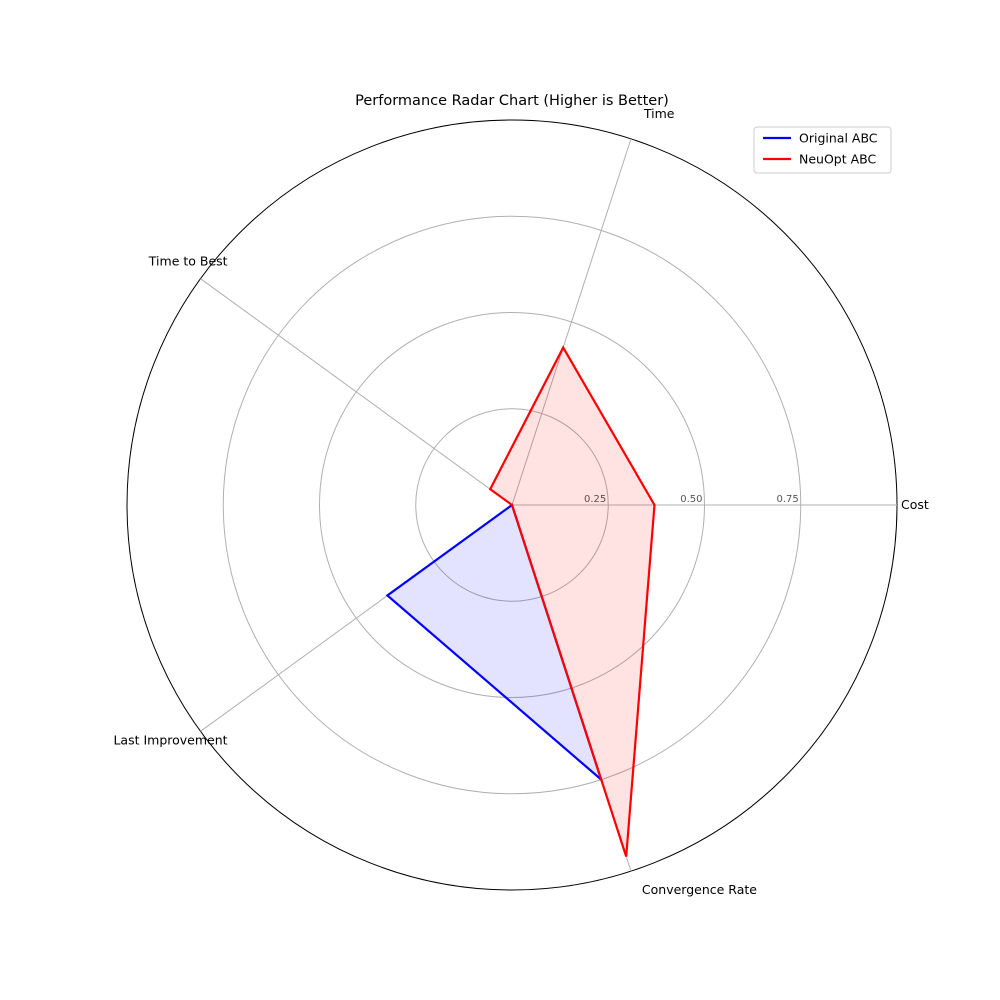  I want to click on radar-series, so click(520, 601).